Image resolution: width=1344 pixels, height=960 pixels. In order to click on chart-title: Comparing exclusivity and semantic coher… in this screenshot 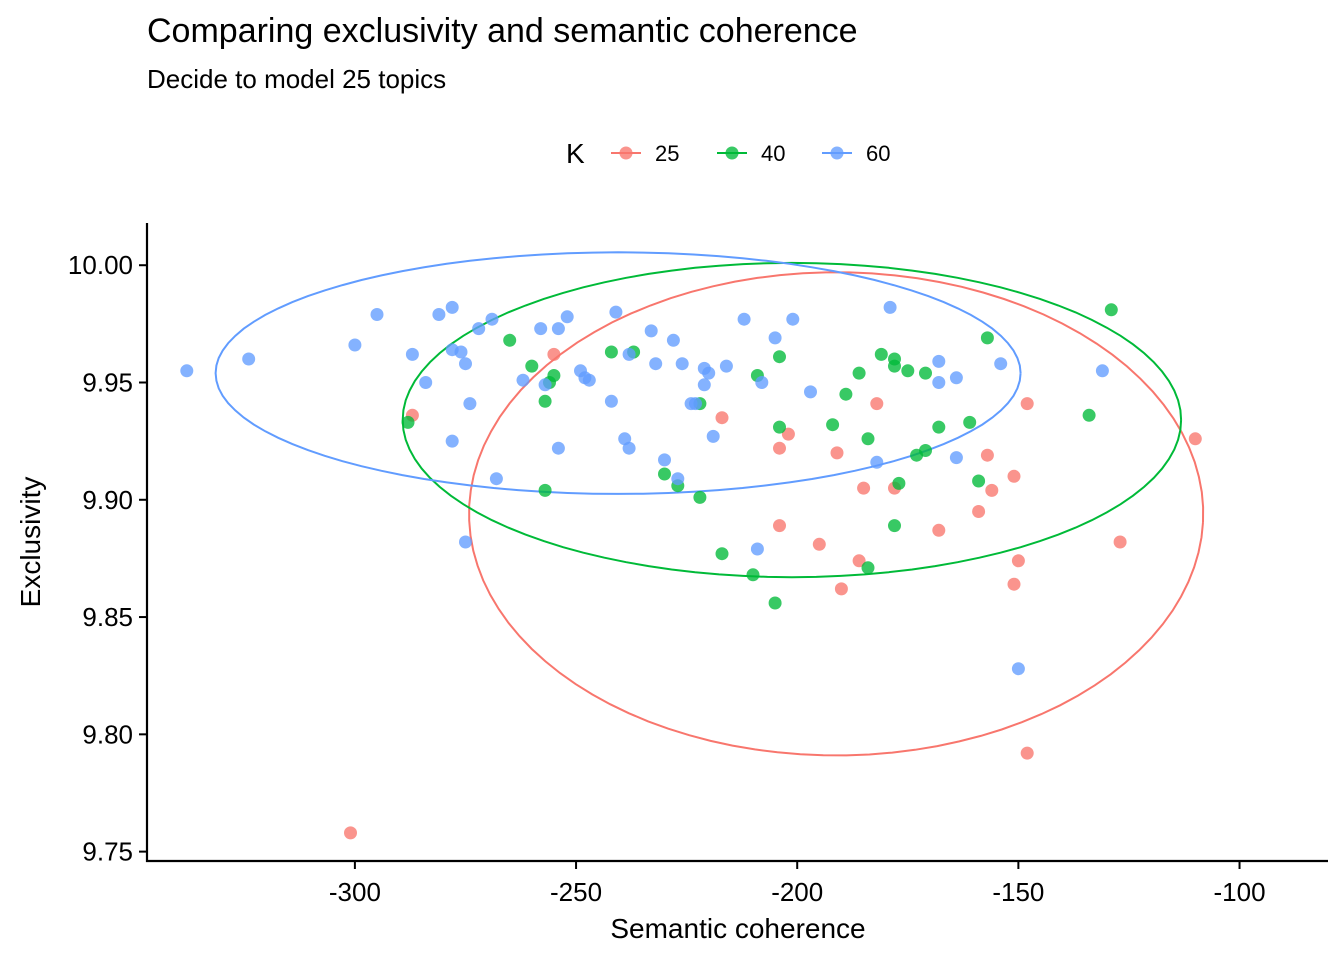, I will do `click(502, 31)`.